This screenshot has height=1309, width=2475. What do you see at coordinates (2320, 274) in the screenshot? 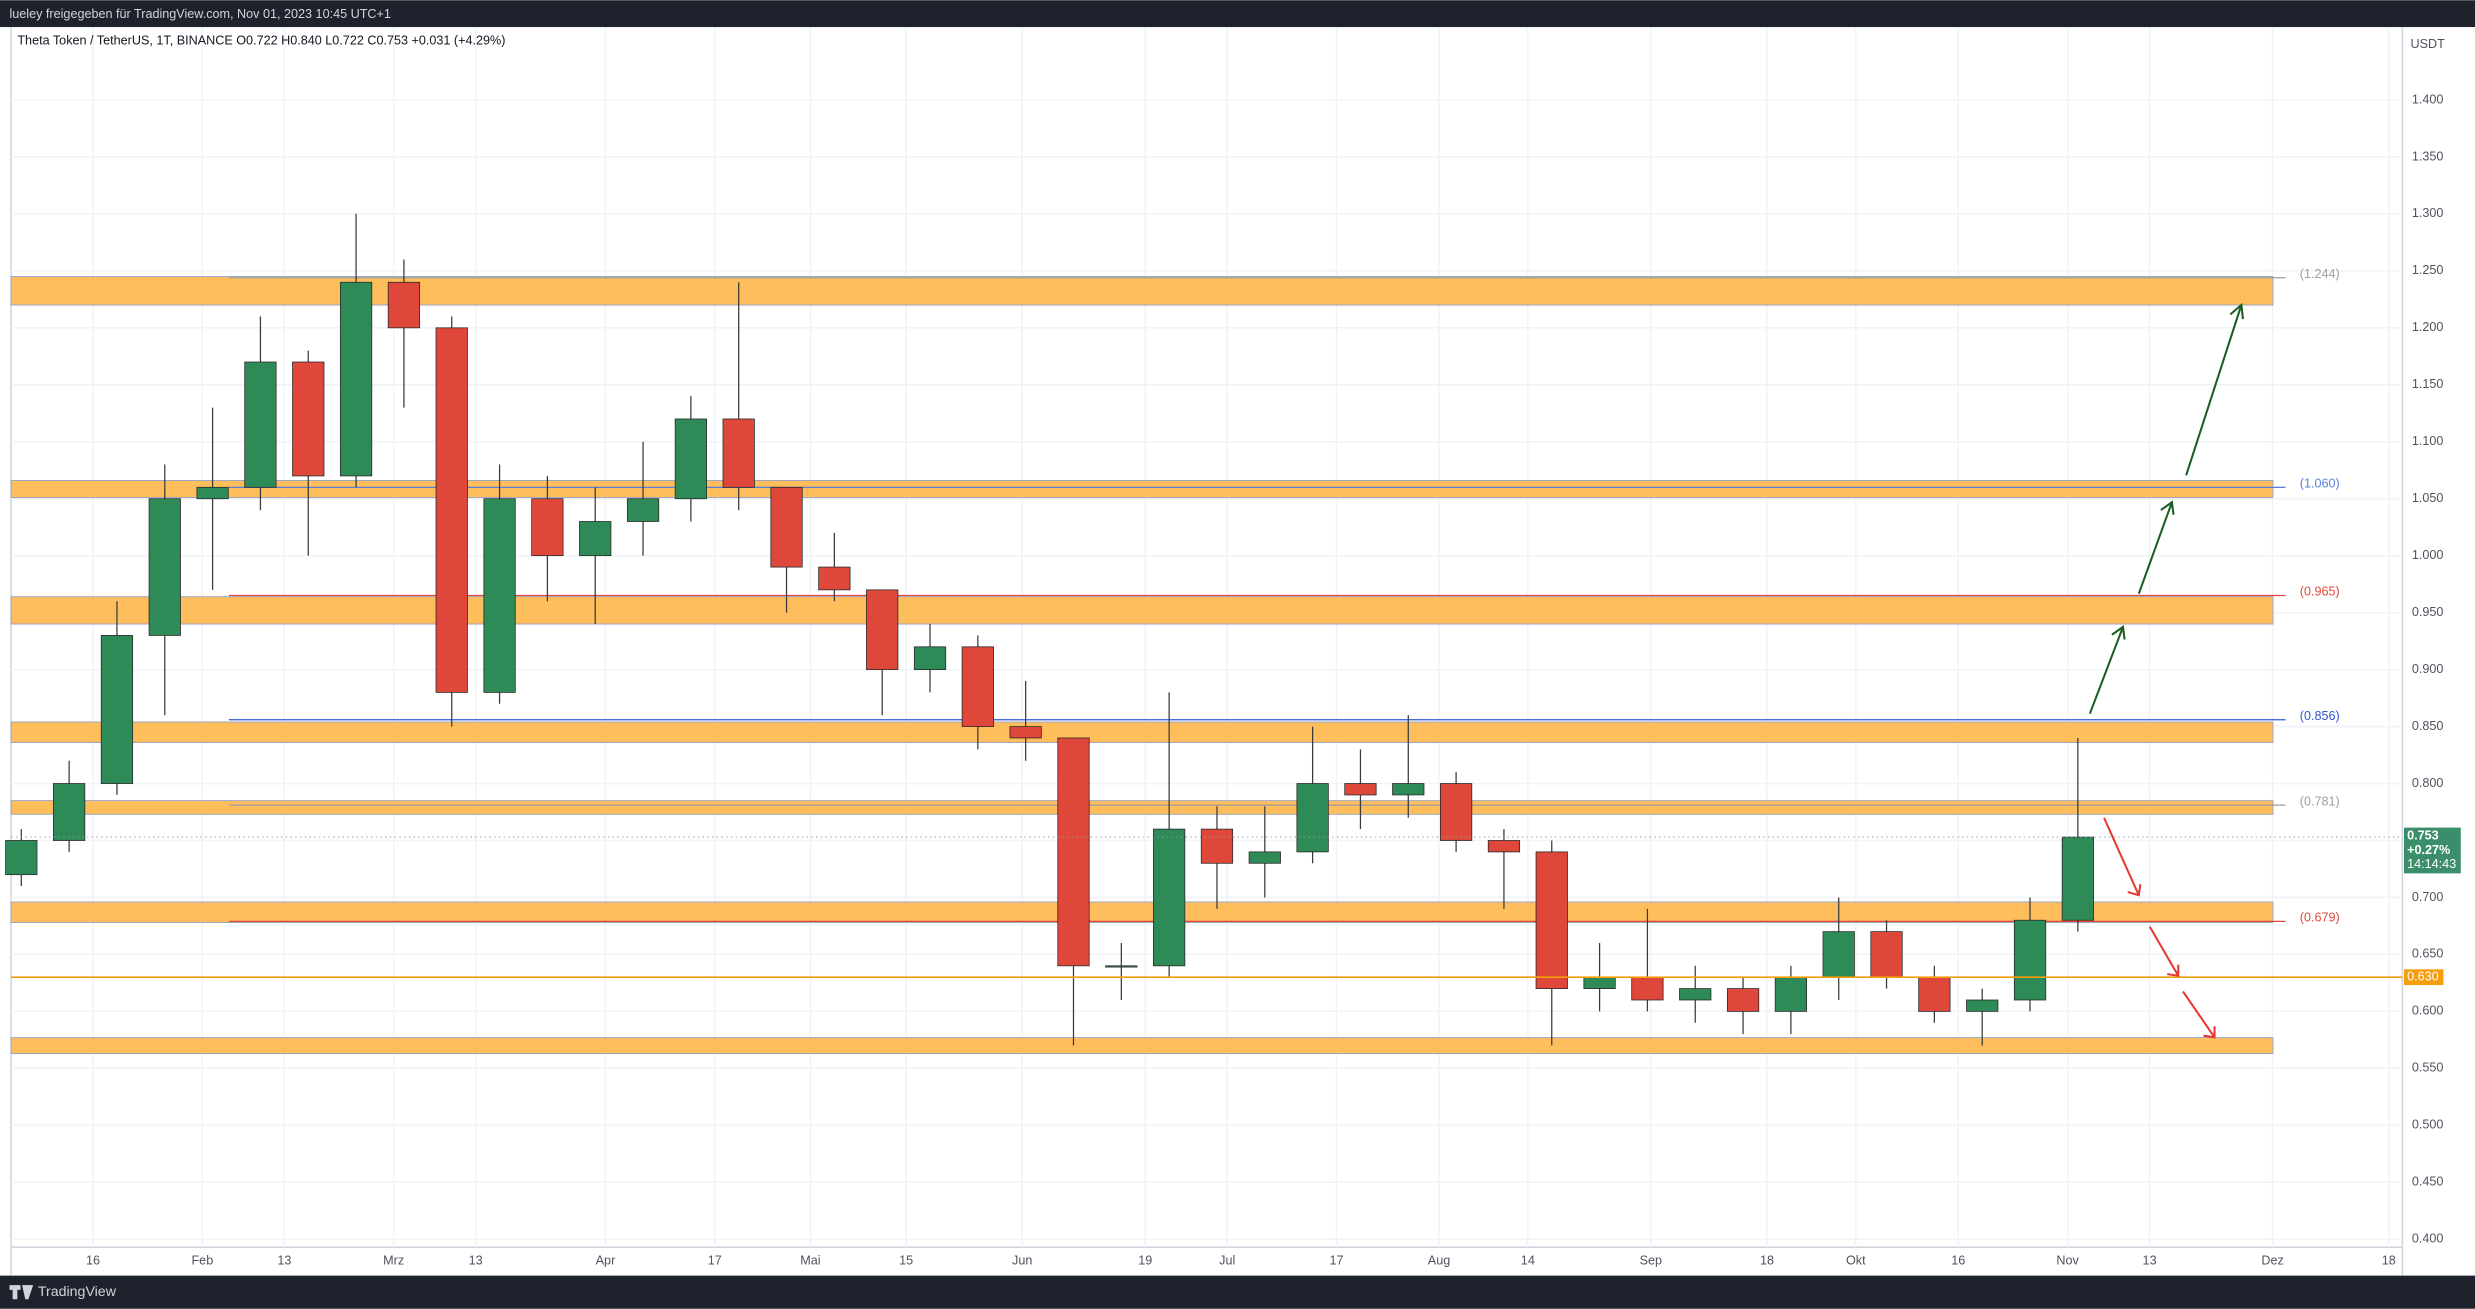
I see `level-label: (1.244)` at bounding box center [2320, 274].